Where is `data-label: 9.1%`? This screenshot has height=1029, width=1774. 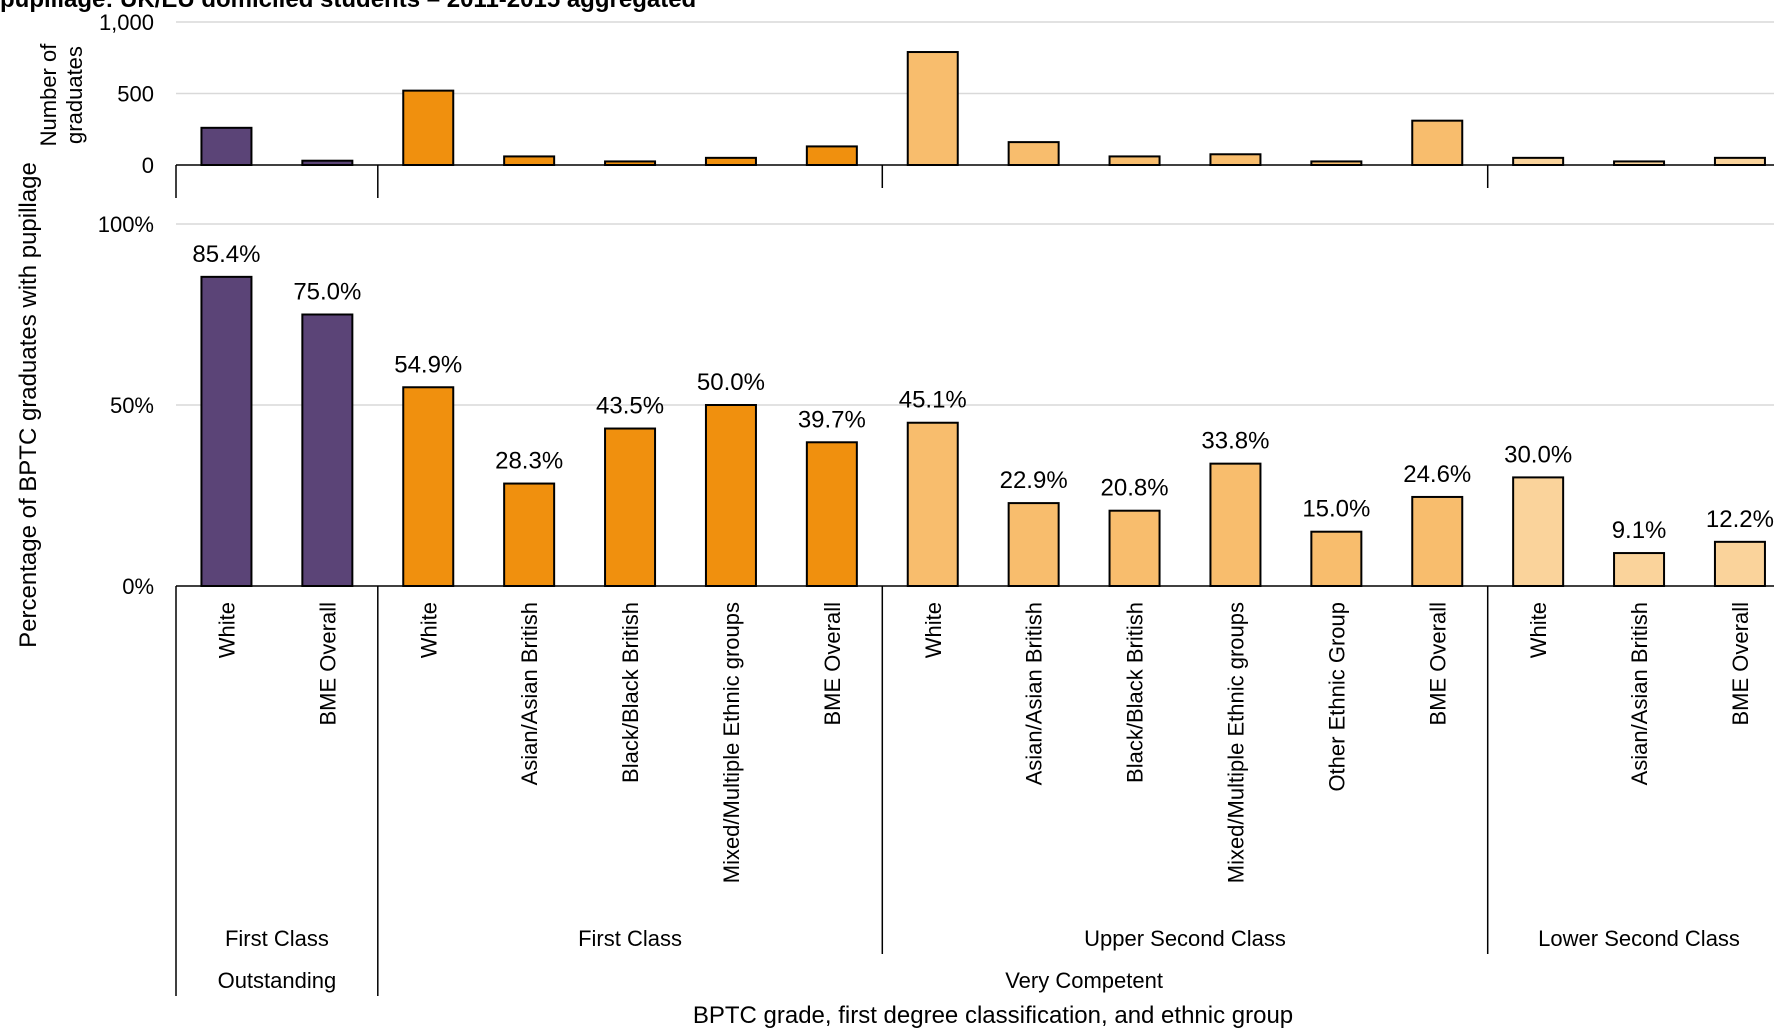 data-label: 9.1% is located at coordinates (1639, 530).